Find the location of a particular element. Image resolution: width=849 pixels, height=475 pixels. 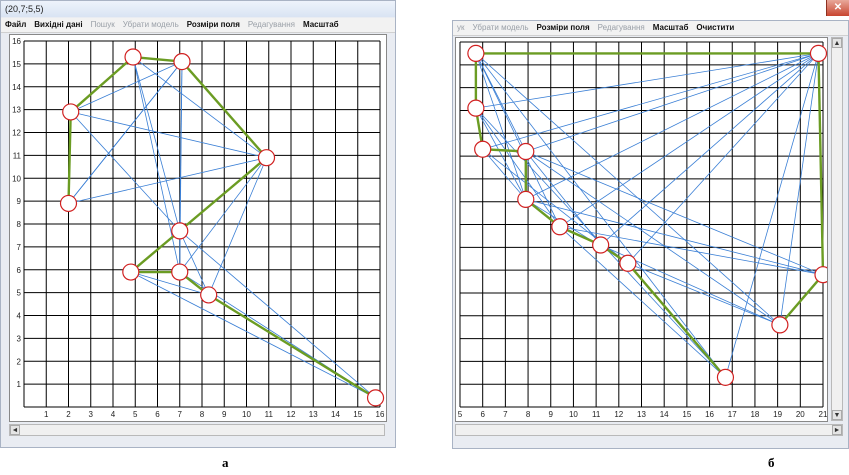

scroll-up-icon: ▲ is located at coordinates (837, 43).